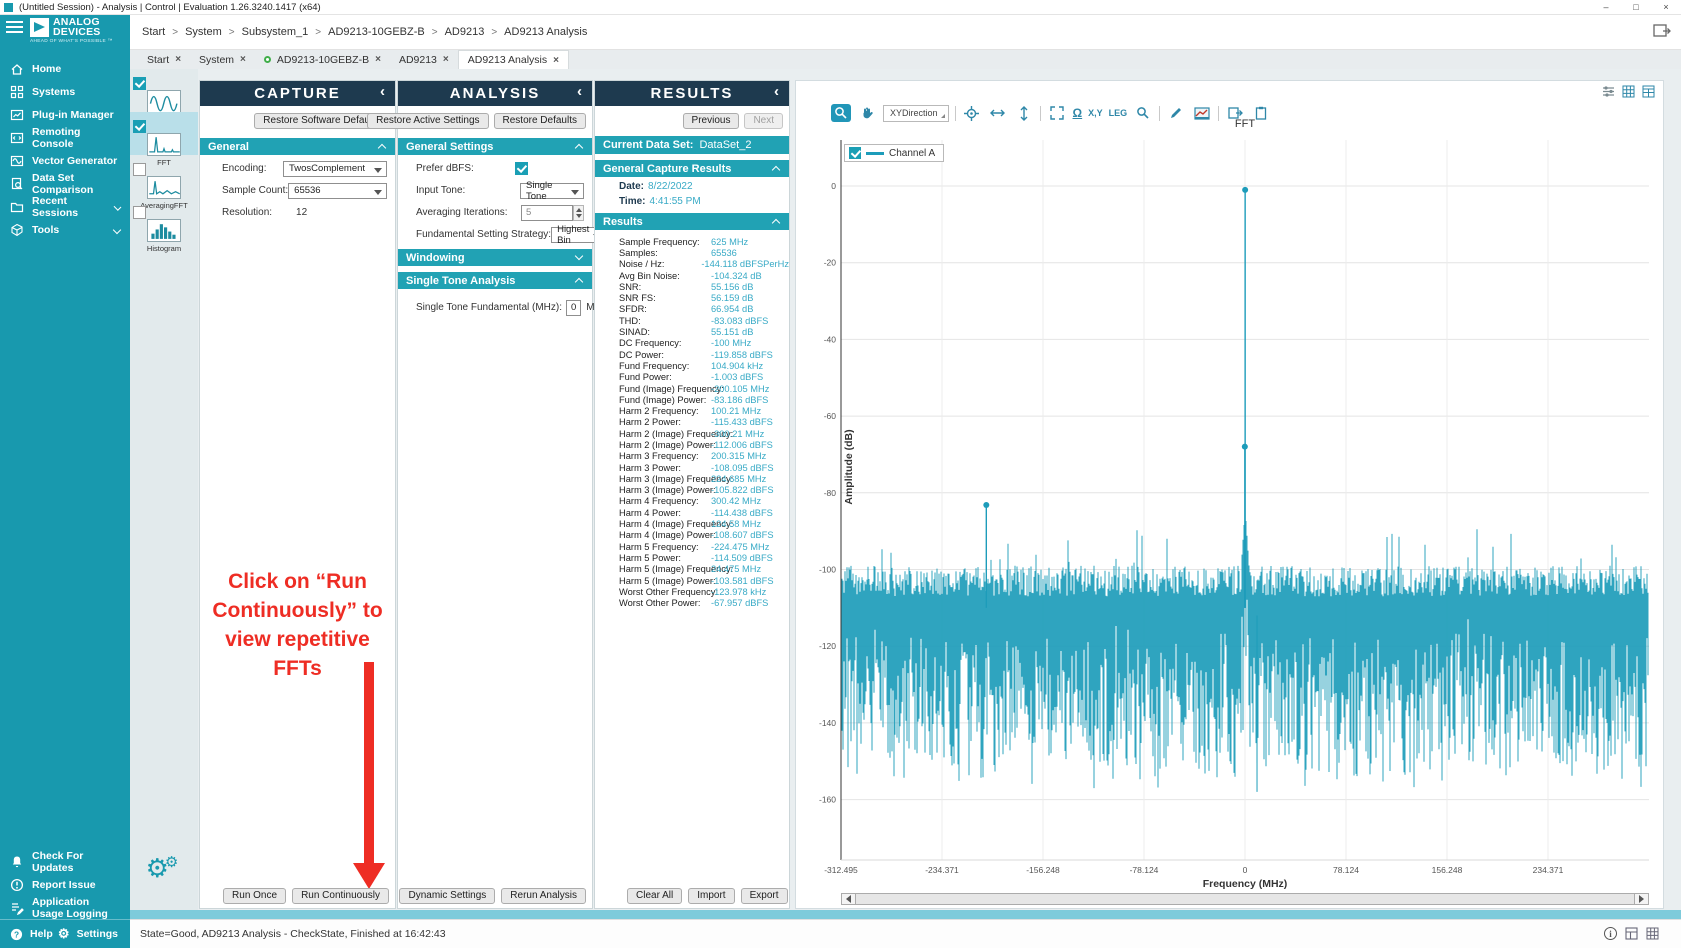 The height and width of the screenshot is (948, 1681). I want to click on zoom-select-icon, so click(841, 113).